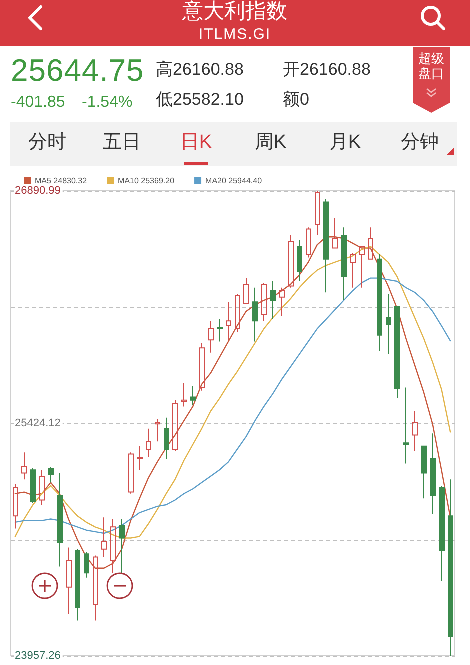 The height and width of the screenshot is (665, 470). What do you see at coordinates (327, 70) in the screenshot?
I see `text: 开26160.88` at bounding box center [327, 70].